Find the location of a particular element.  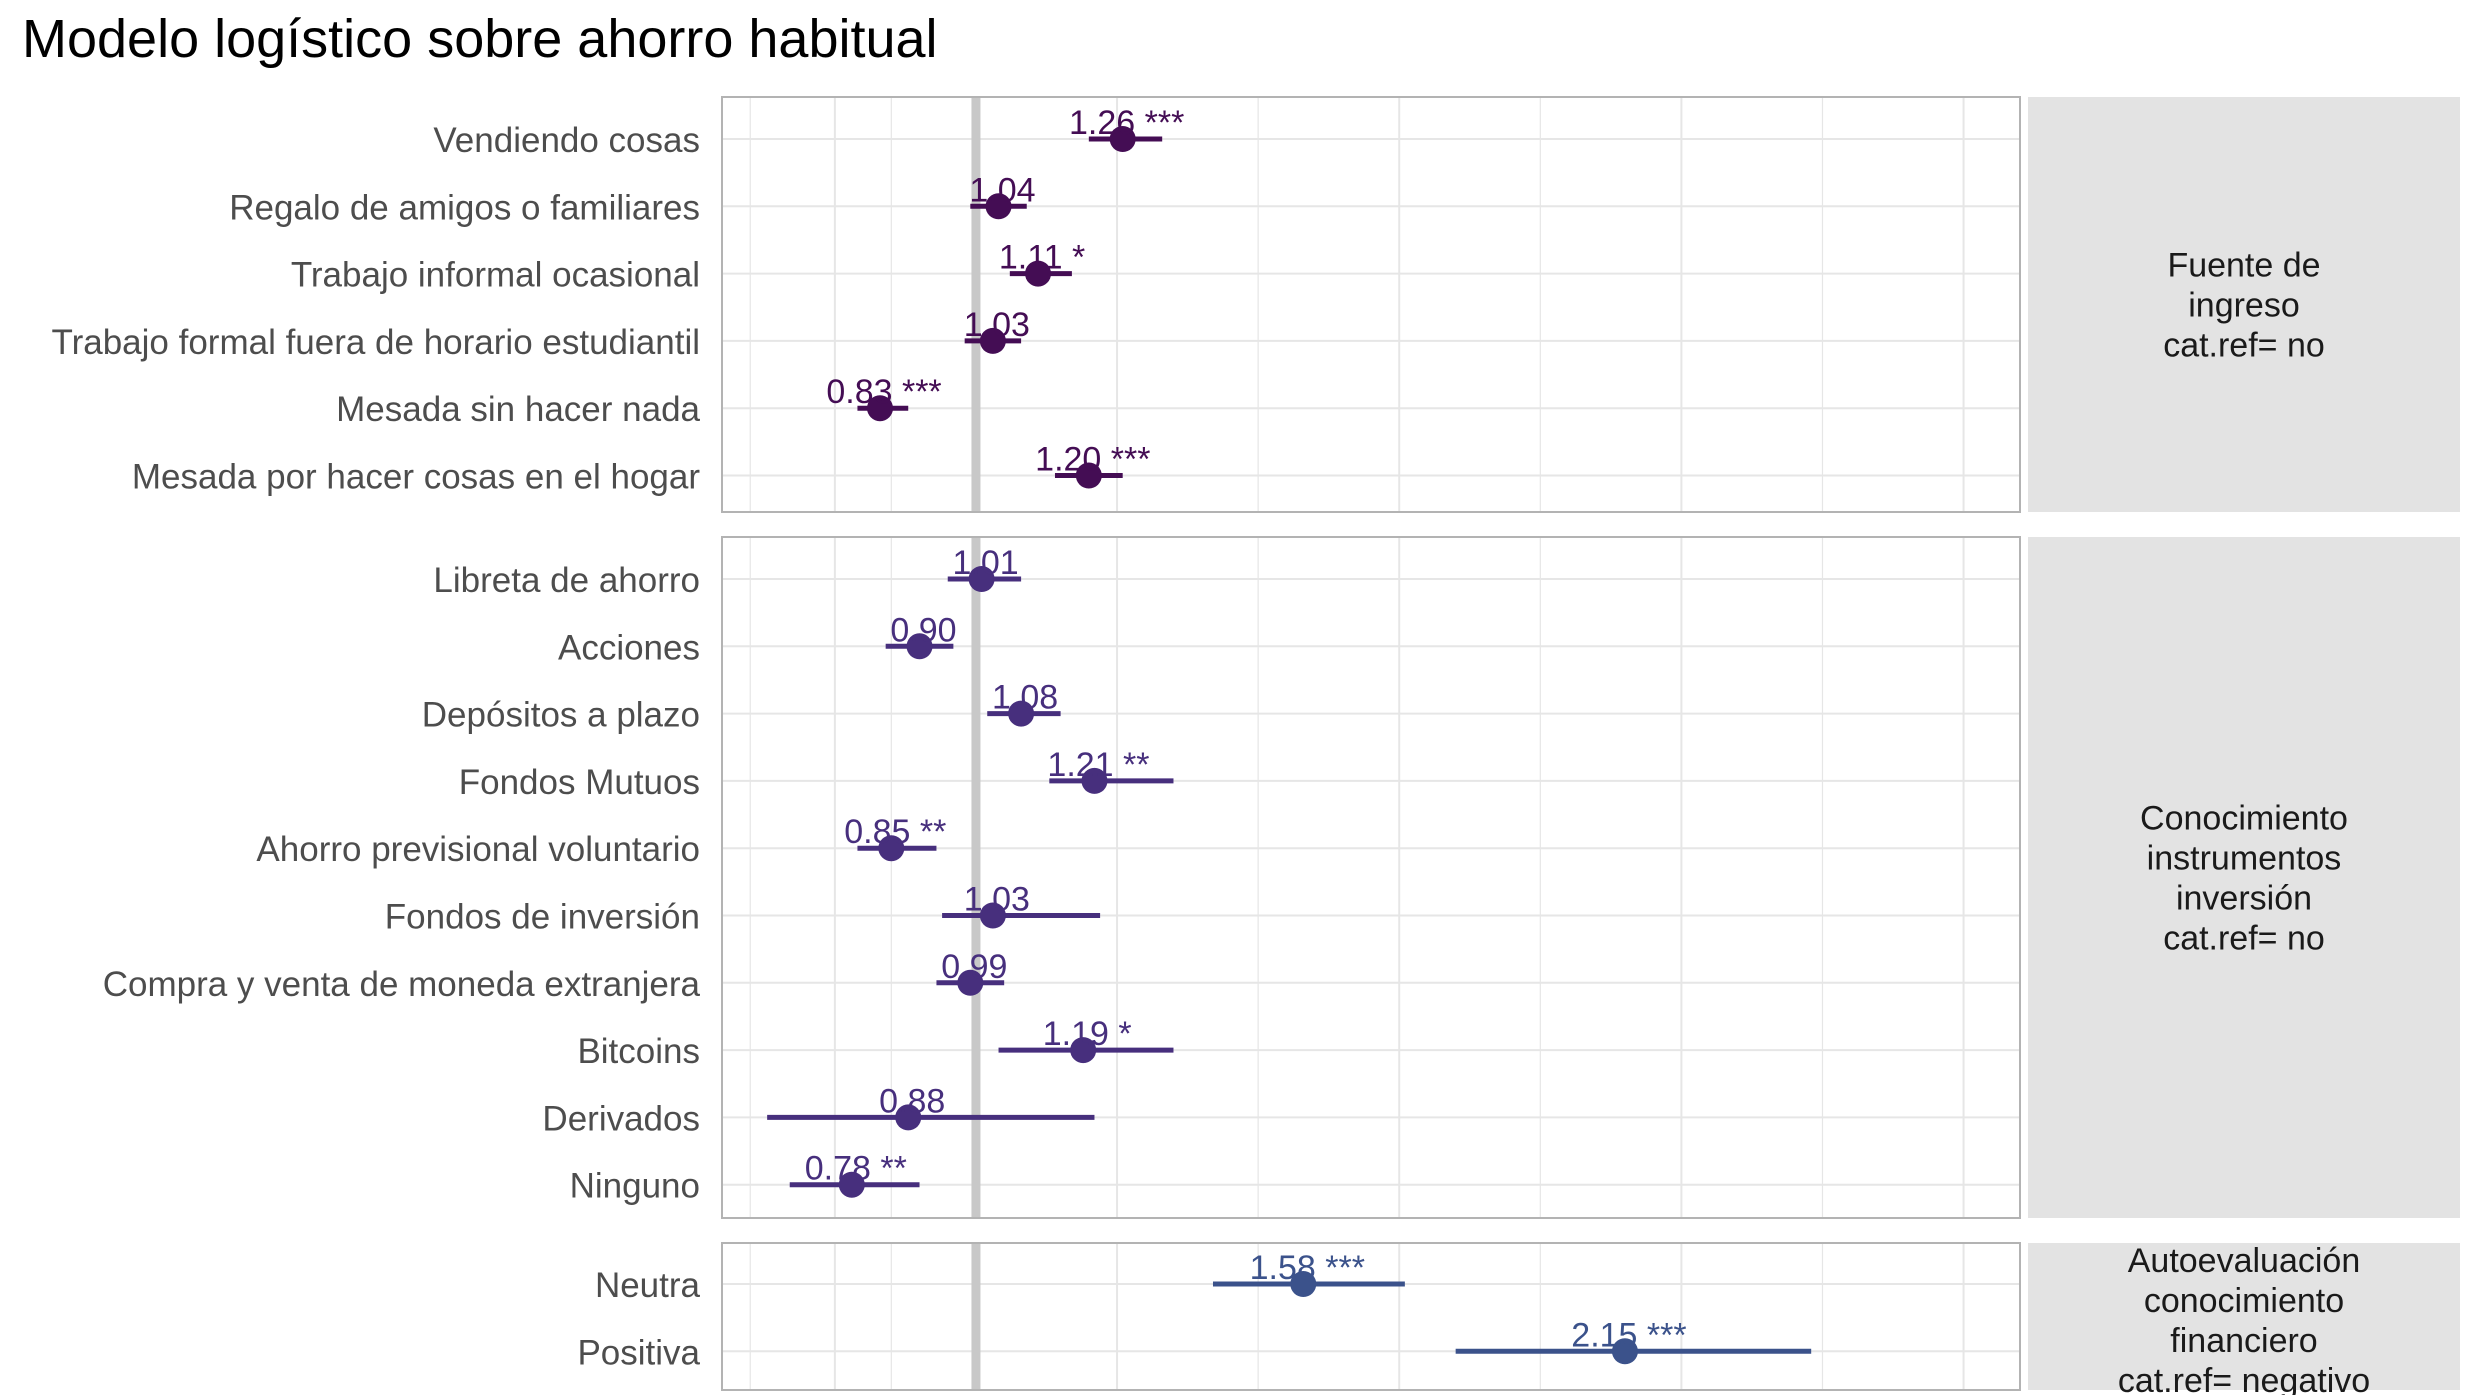

data-label-neutra: 1.58 *** is located at coordinates (1307, 1268).